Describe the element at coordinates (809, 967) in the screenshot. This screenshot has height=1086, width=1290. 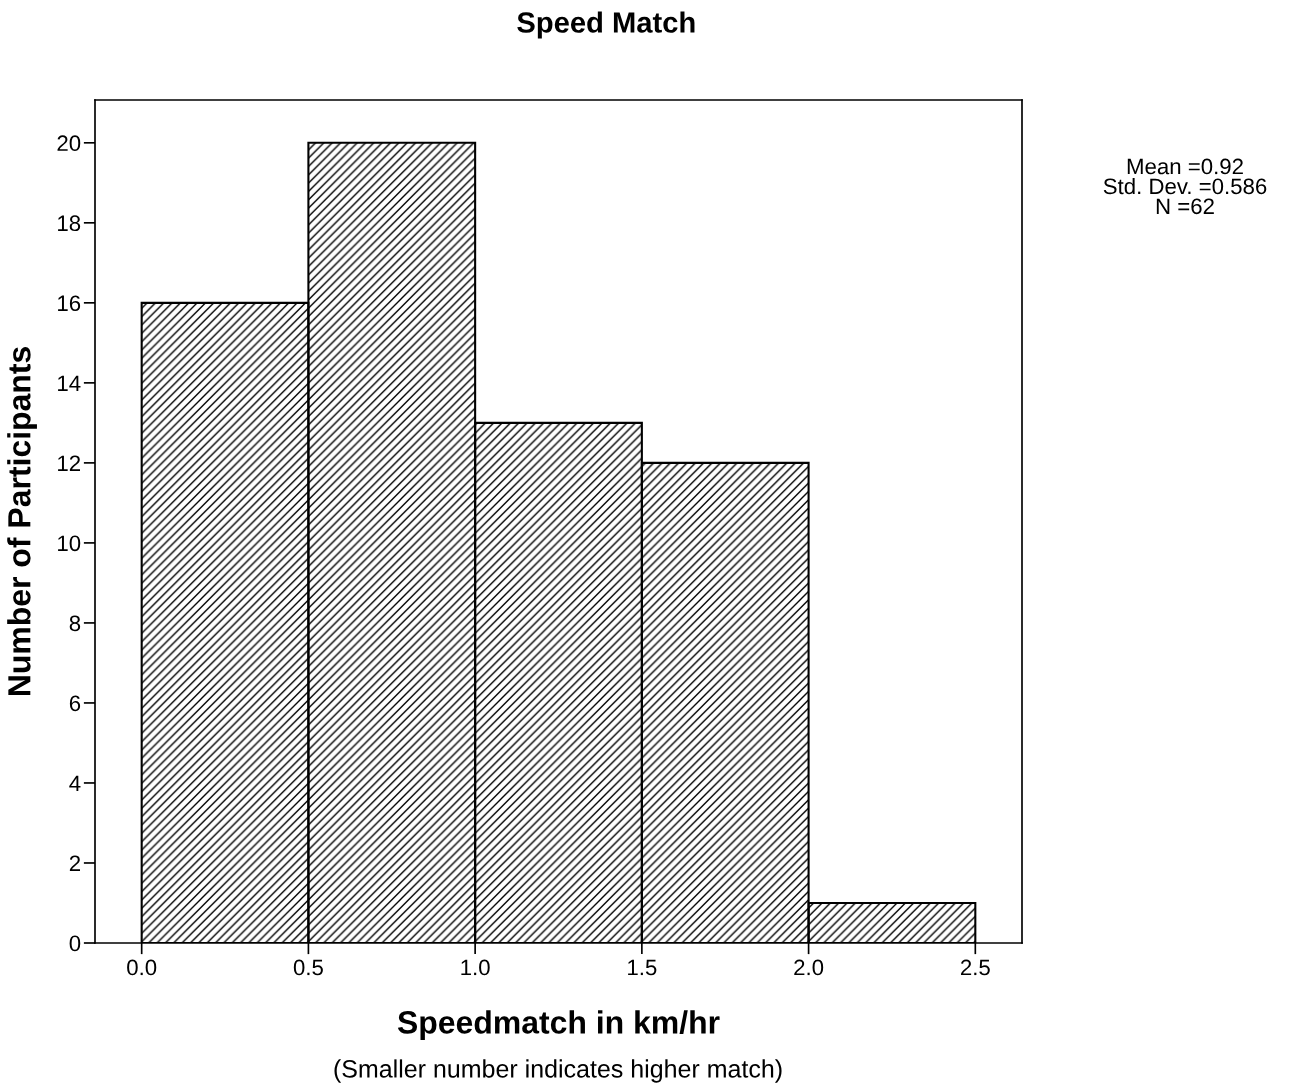
I see `x-tick-label: 2.0` at that location.